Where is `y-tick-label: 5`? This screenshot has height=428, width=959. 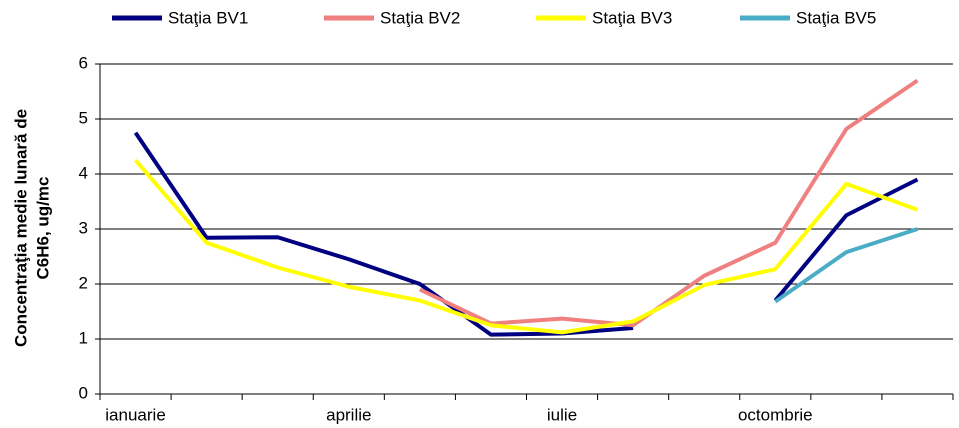 y-tick-label: 5 is located at coordinates (83, 117).